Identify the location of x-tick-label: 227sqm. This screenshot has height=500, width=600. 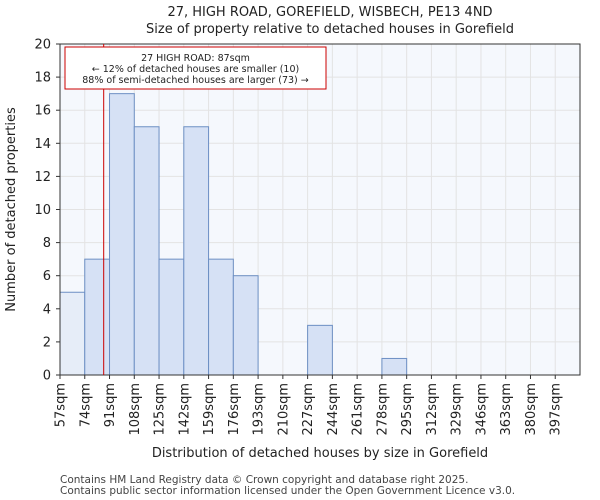
(308, 409).